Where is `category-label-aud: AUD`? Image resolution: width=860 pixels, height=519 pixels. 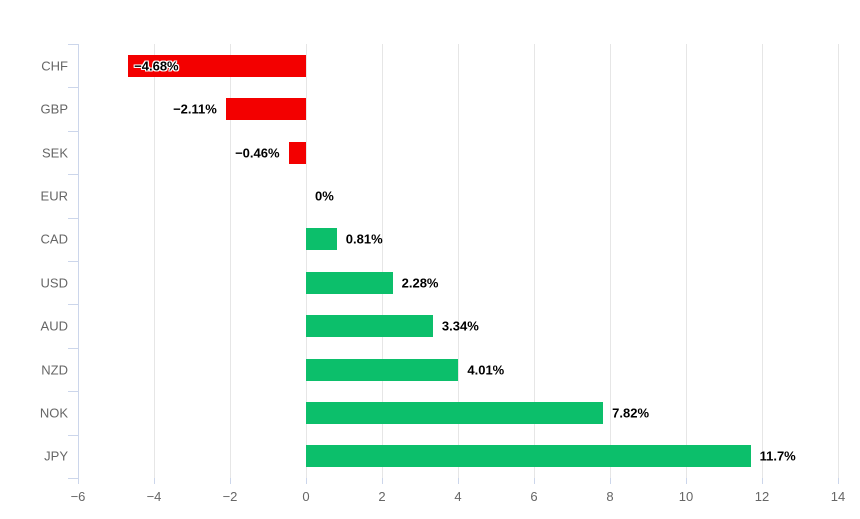
category-label-aud: AUD is located at coordinates (54, 326).